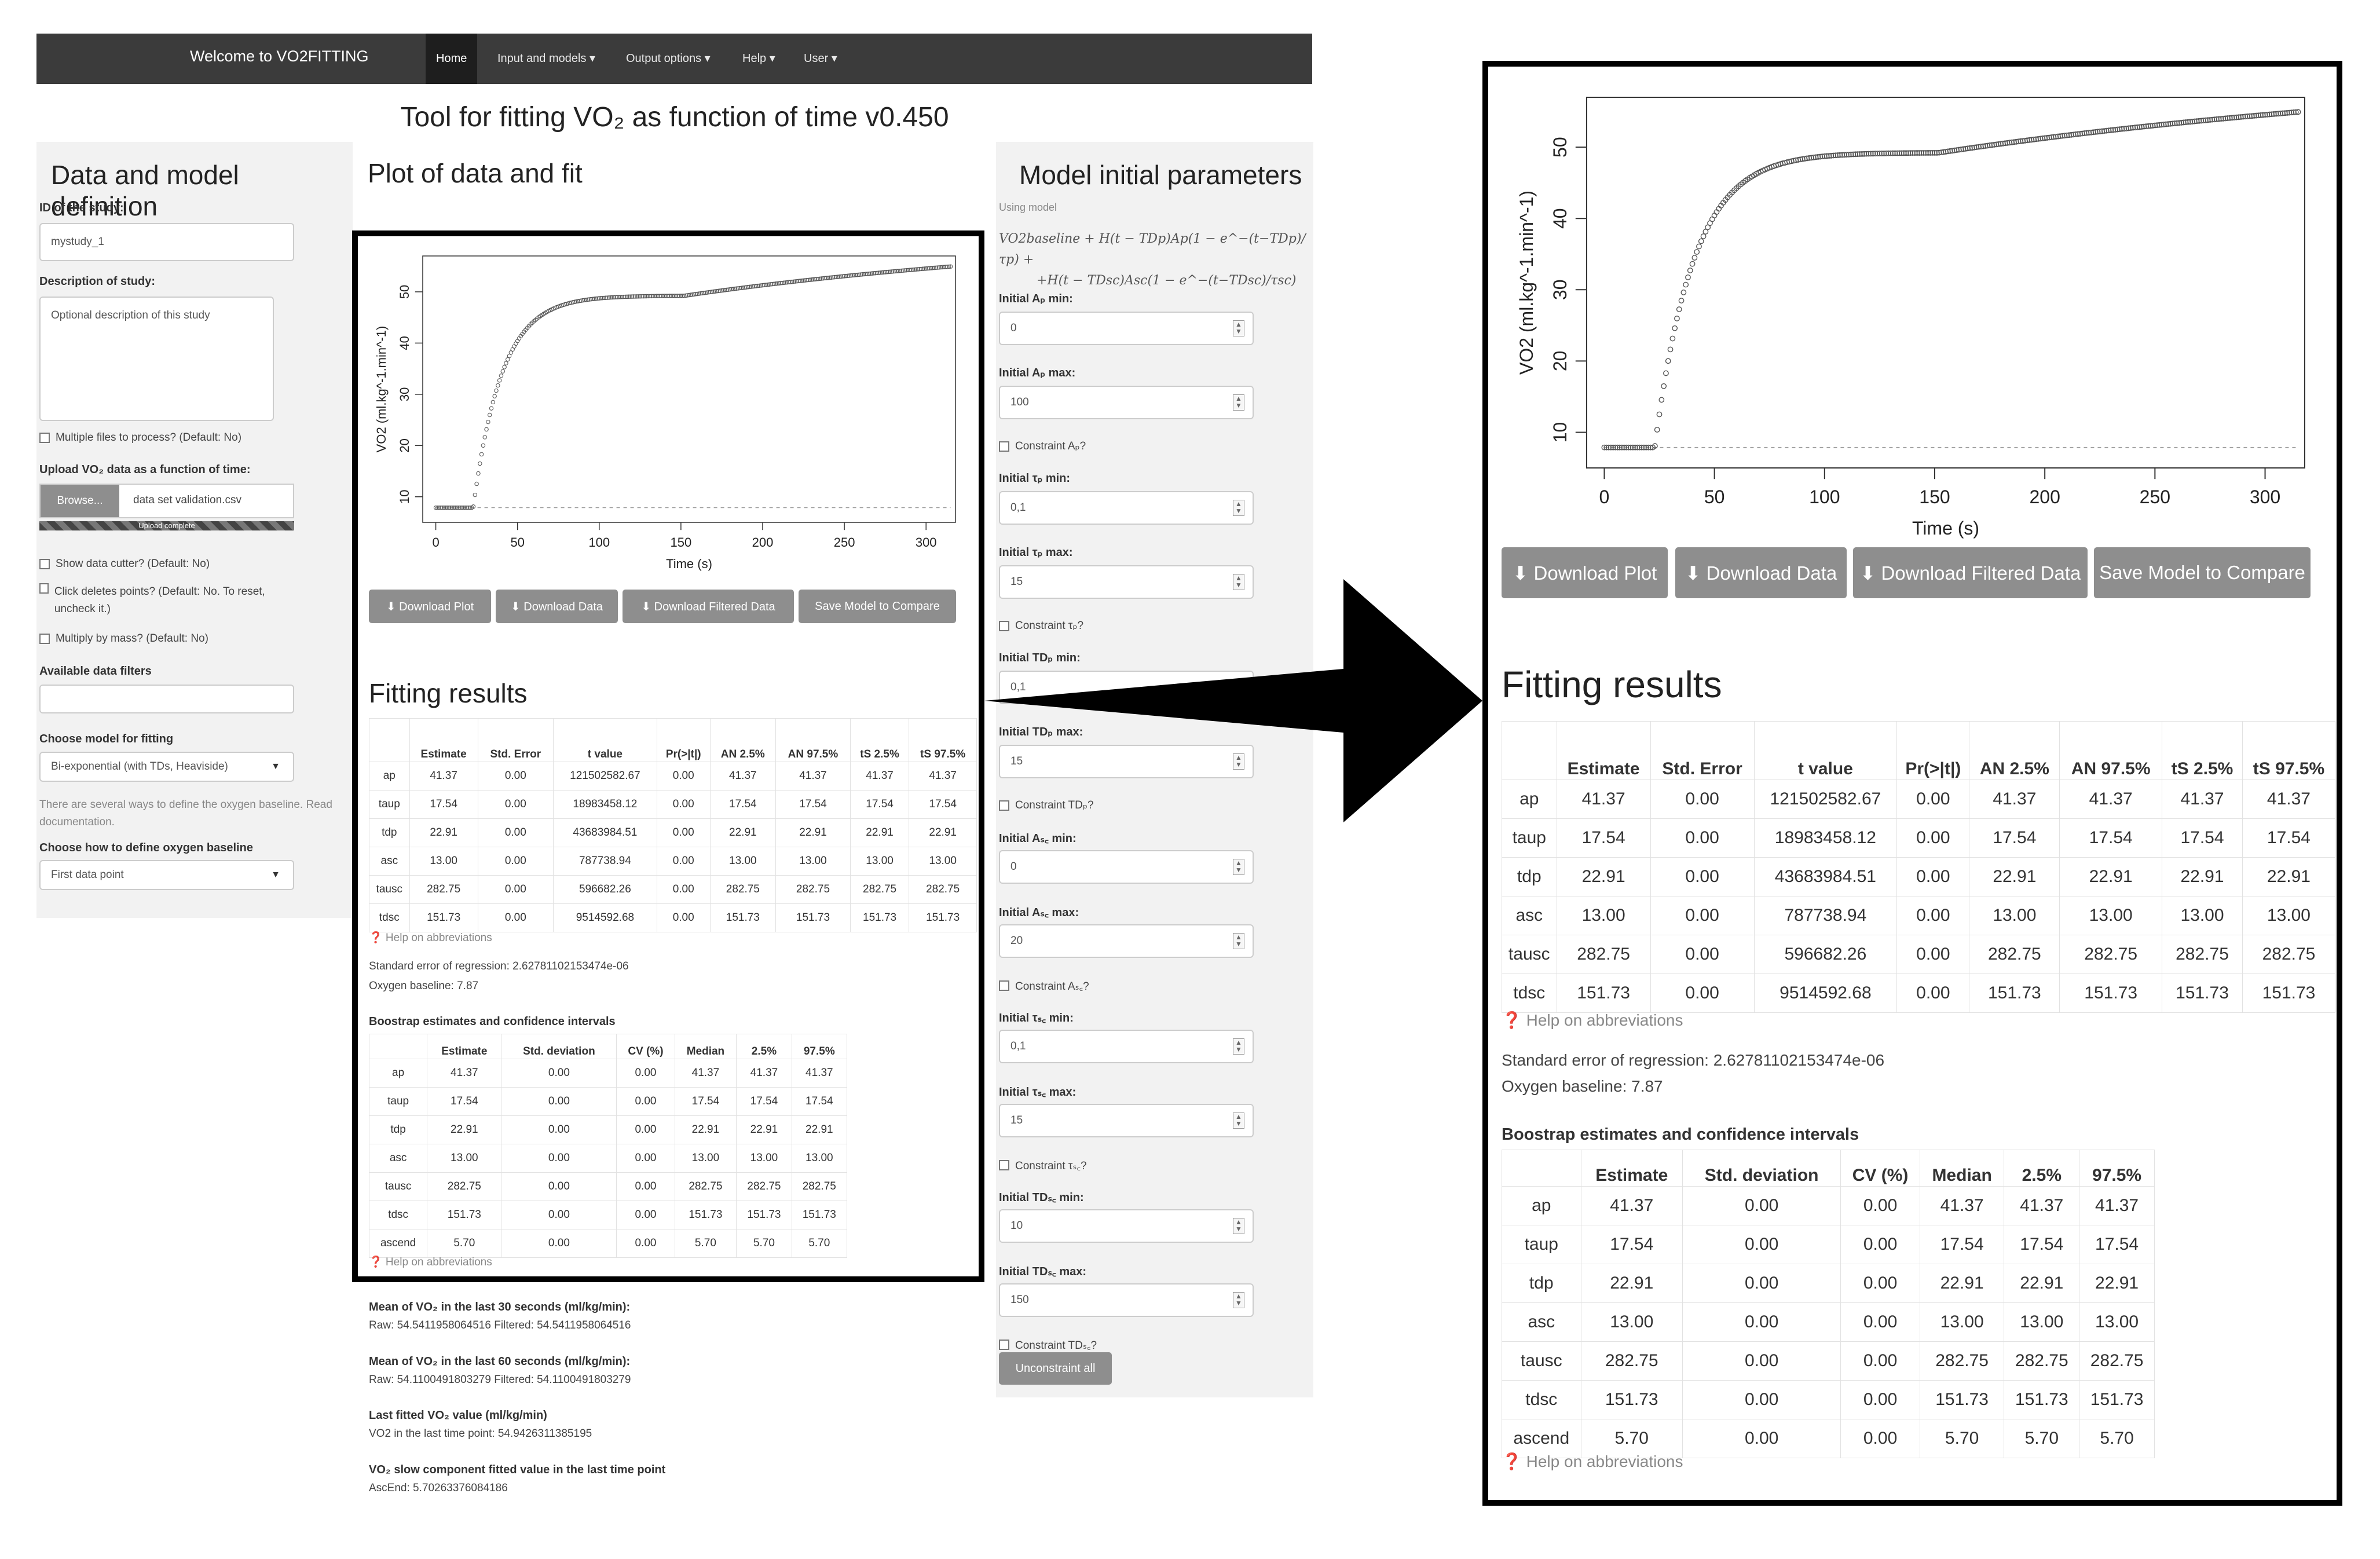 The height and width of the screenshot is (1559, 2380). Describe the element at coordinates (1126, 1226) in the screenshot. I see `param-input: 10 ▲ ▼` at that location.